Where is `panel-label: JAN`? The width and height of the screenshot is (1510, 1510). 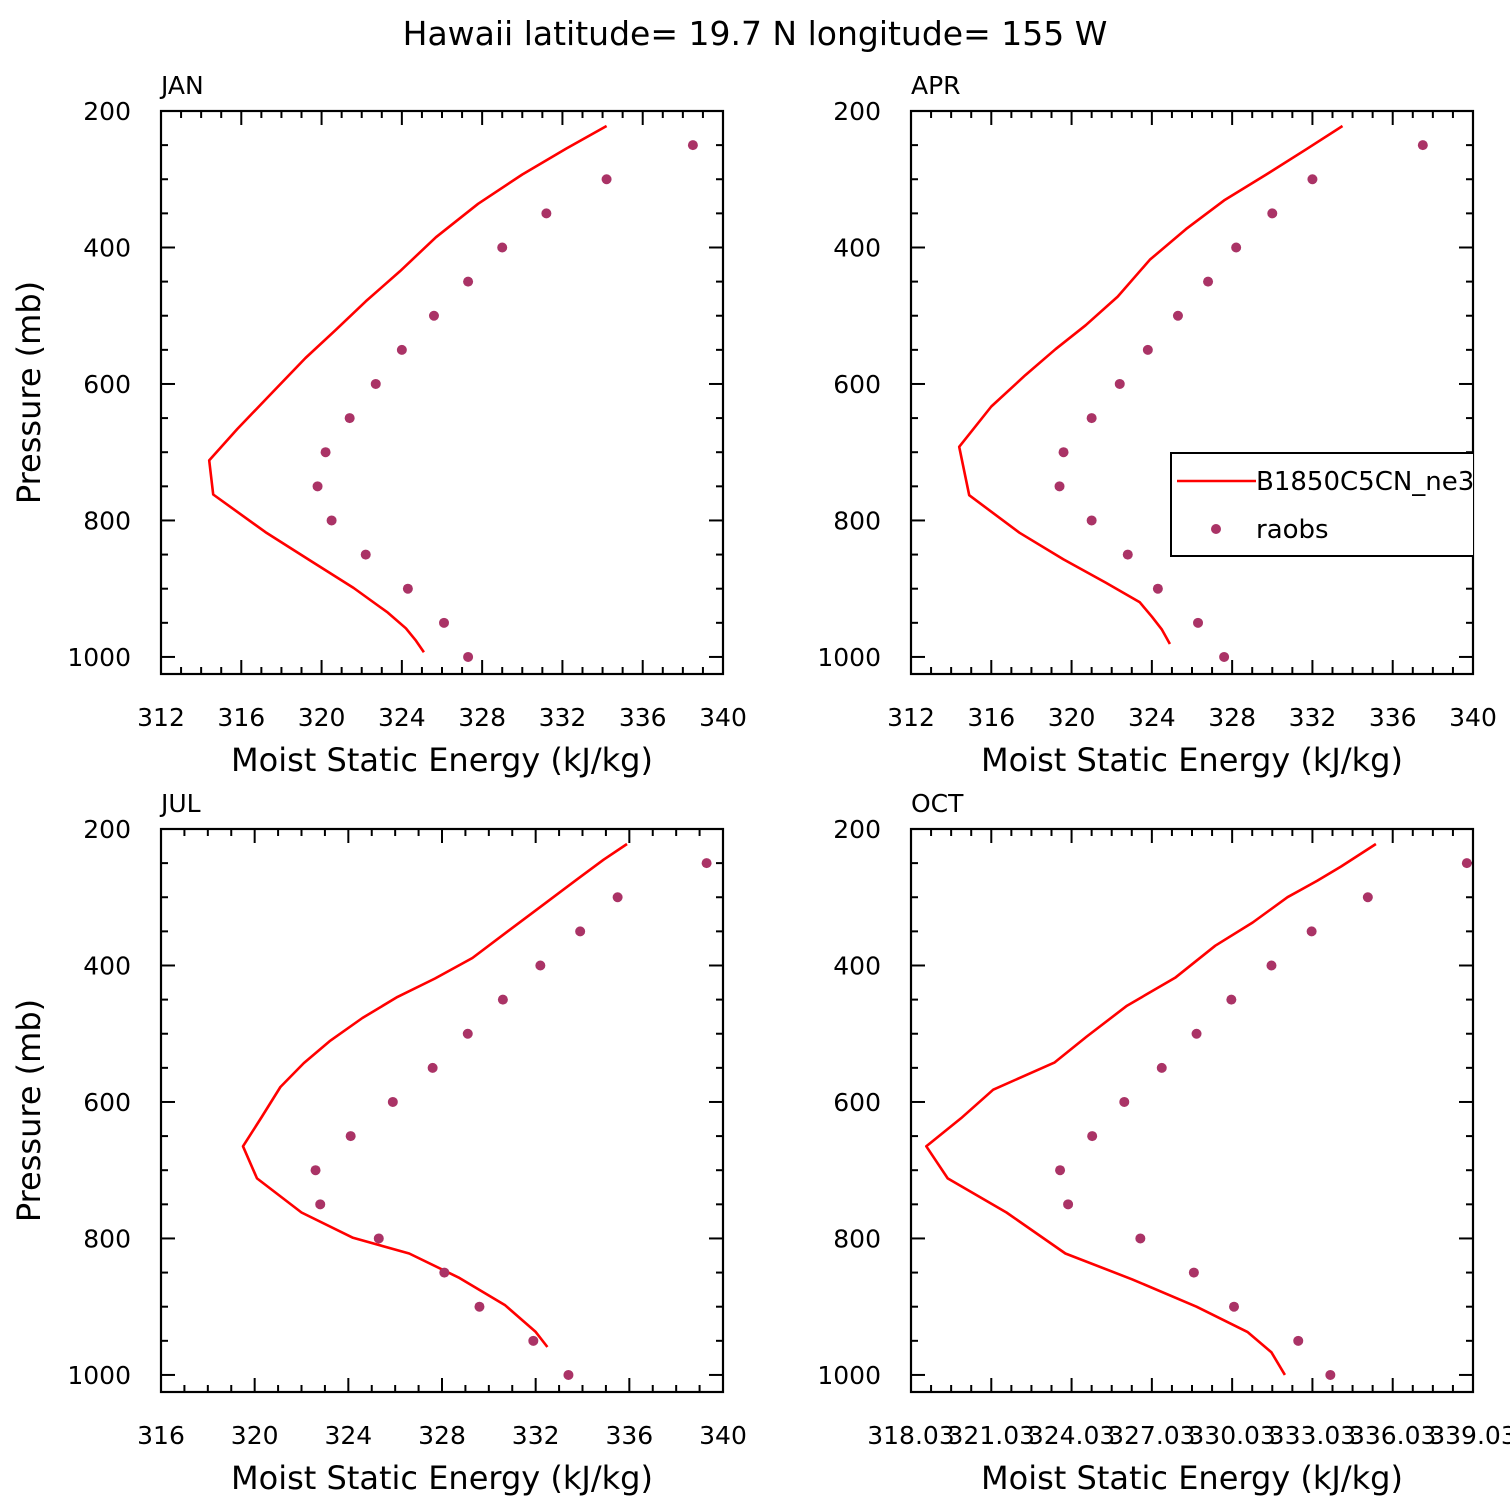 panel-label: JAN is located at coordinates (181, 85).